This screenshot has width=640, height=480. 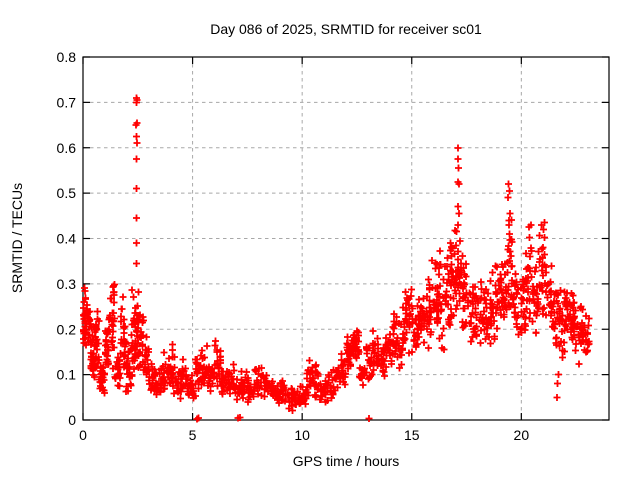 I want to click on y-tick-label: 0.7, so click(x=67, y=102).